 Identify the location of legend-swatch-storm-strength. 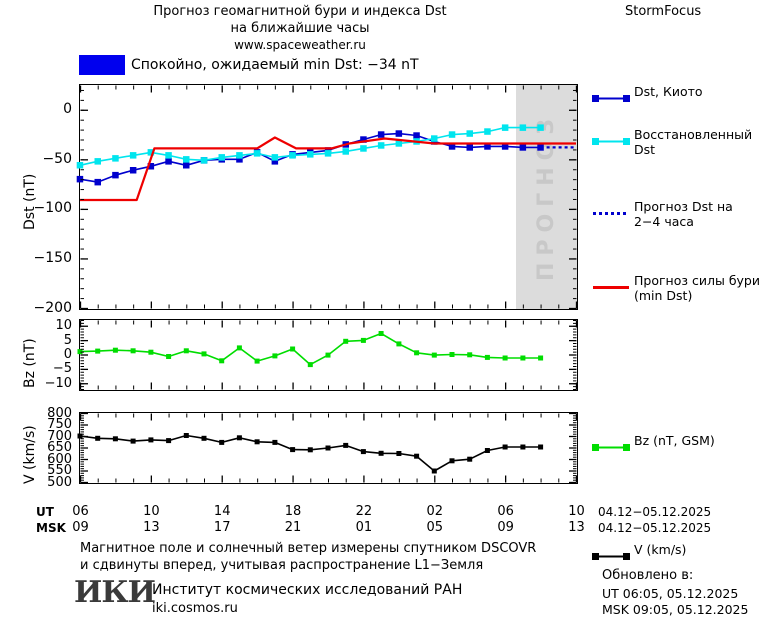
(611, 283).